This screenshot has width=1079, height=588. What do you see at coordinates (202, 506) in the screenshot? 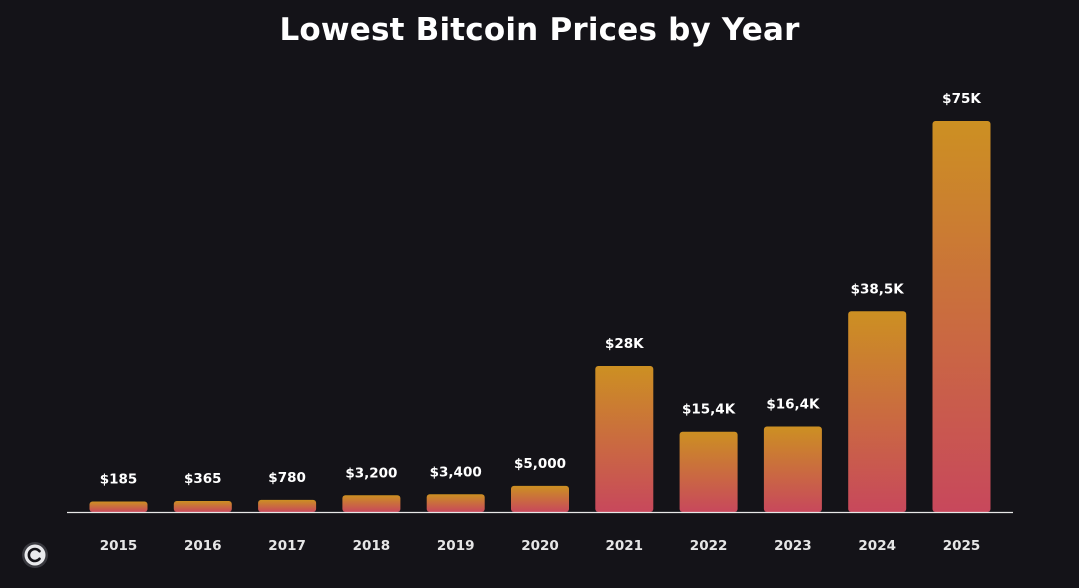
I see `bar-2016` at bounding box center [202, 506].